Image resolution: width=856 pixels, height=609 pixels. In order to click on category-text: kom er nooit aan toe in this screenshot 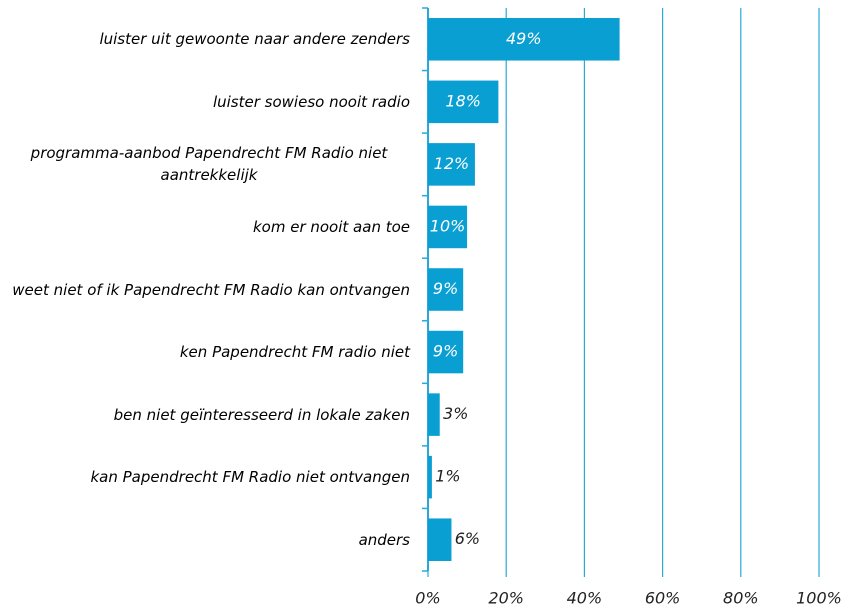, I will do `click(331, 226)`.